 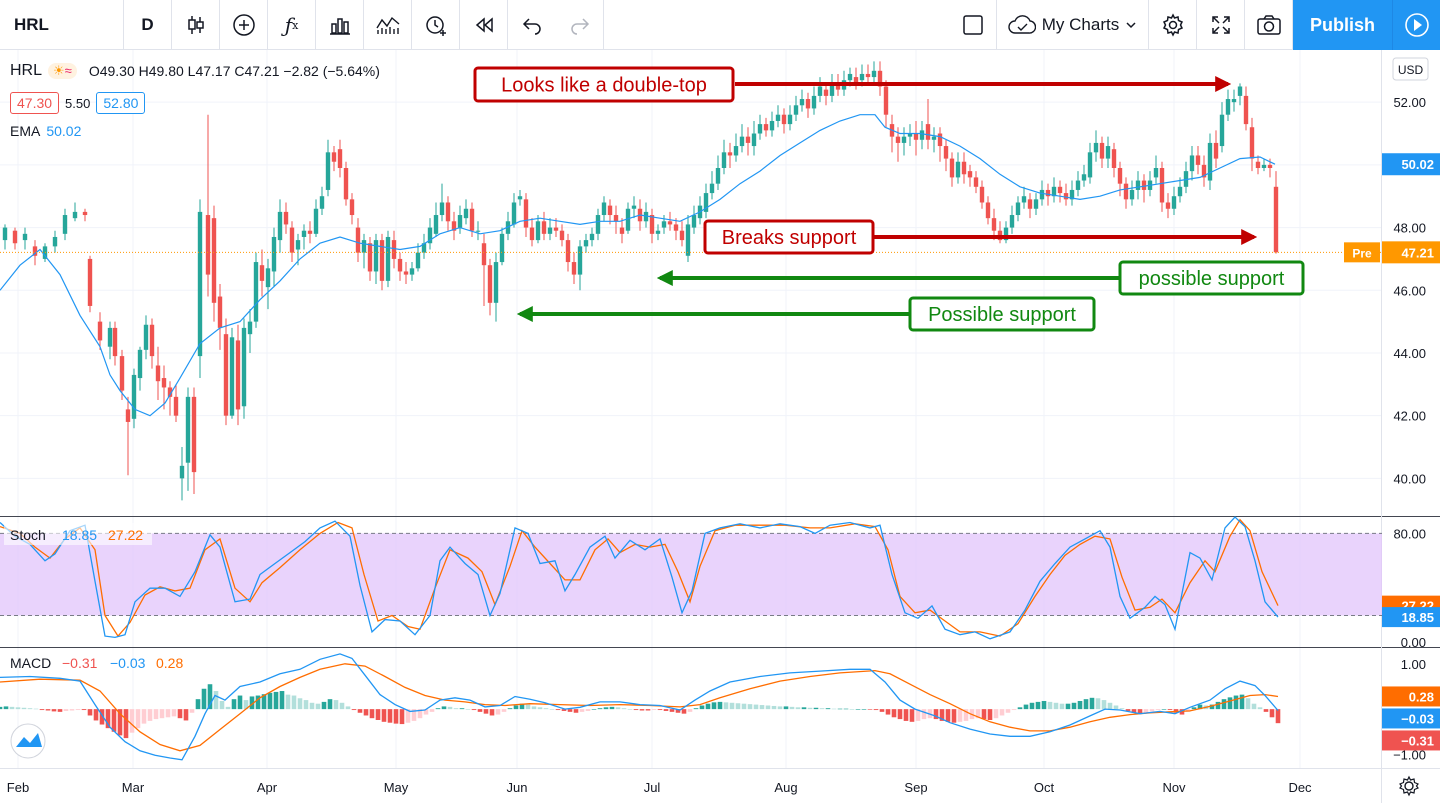 What do you see at coordinates (148, 25) in the screenshot?
I see `interval-button: D` at bounding box center [148, 25].